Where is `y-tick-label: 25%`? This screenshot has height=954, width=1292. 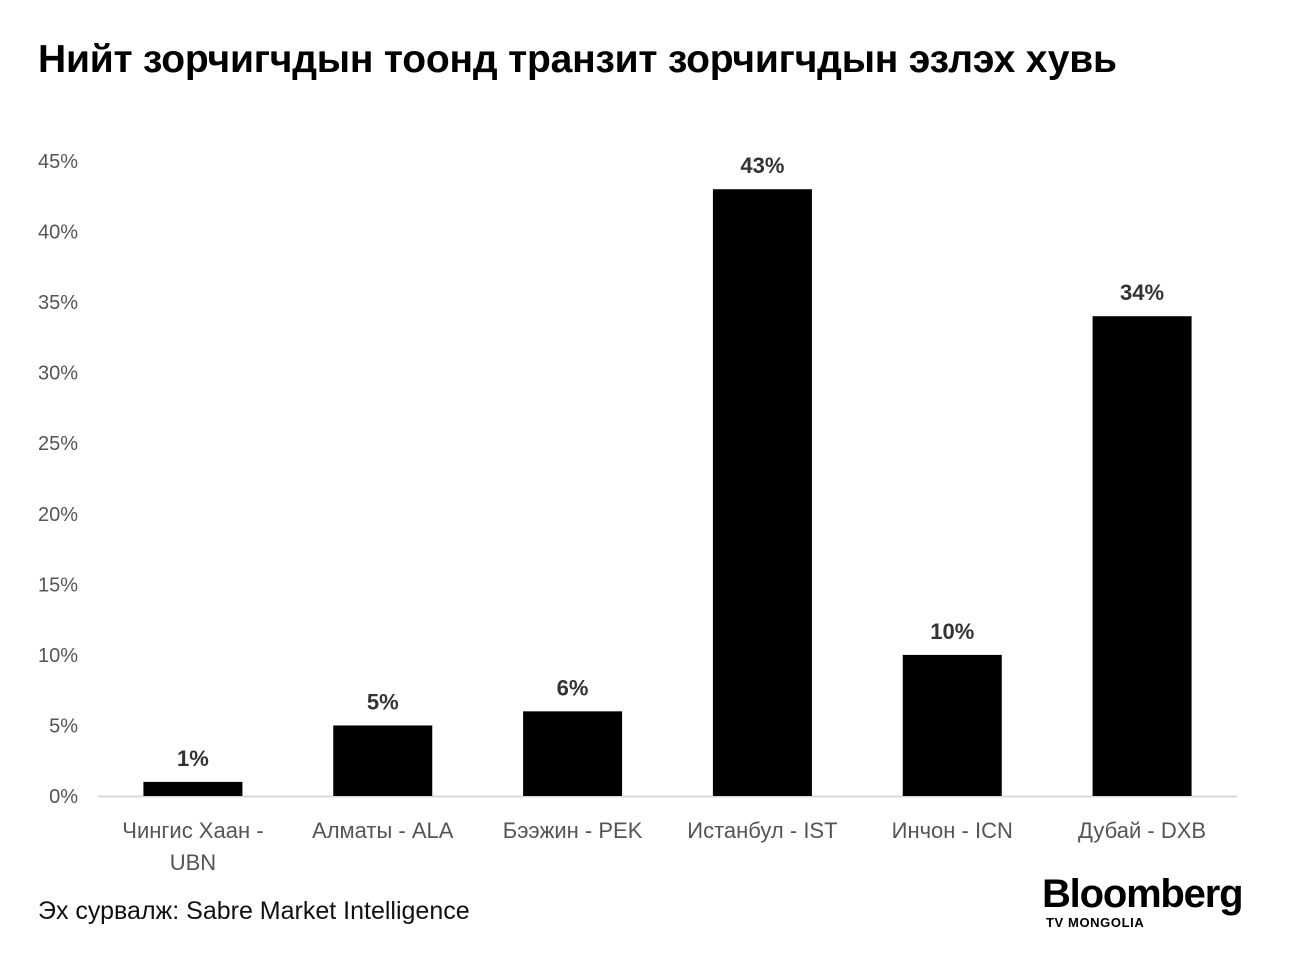 y-tick-label: 25% is located at coordinates (58, 444).